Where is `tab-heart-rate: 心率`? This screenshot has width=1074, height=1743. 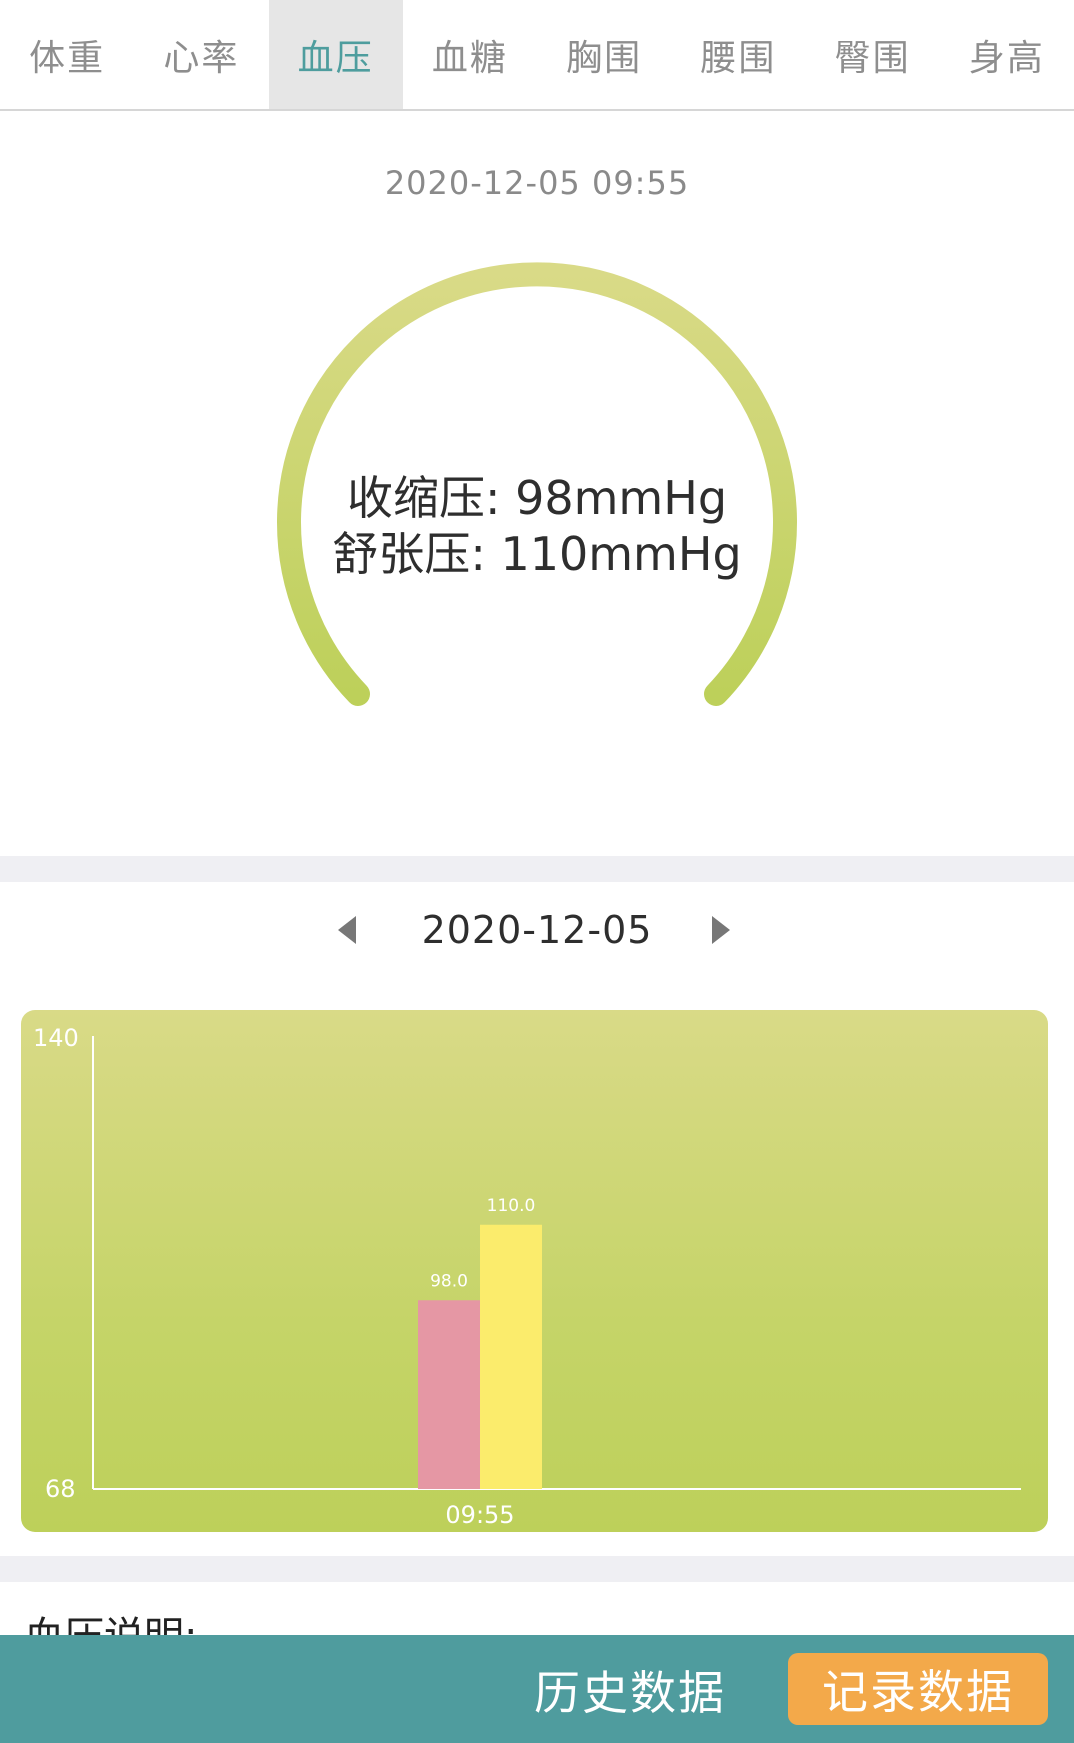
tab-heart-rate: 心率 is located at coordinates (201, 58).